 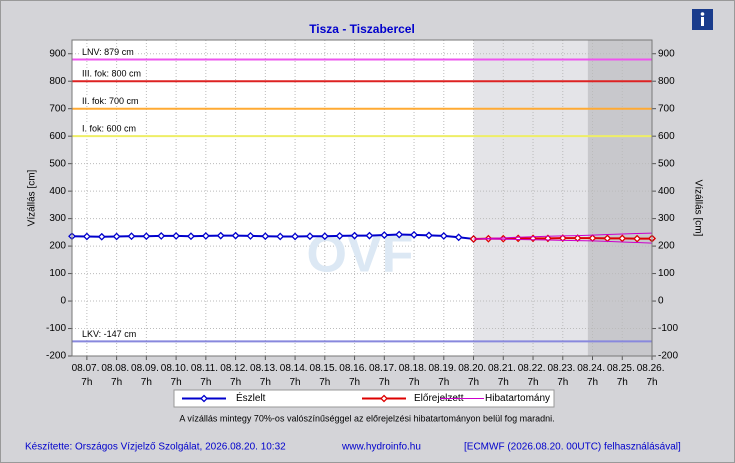 I want to click on y-tick-label: 400, so click(x=57, y=191).